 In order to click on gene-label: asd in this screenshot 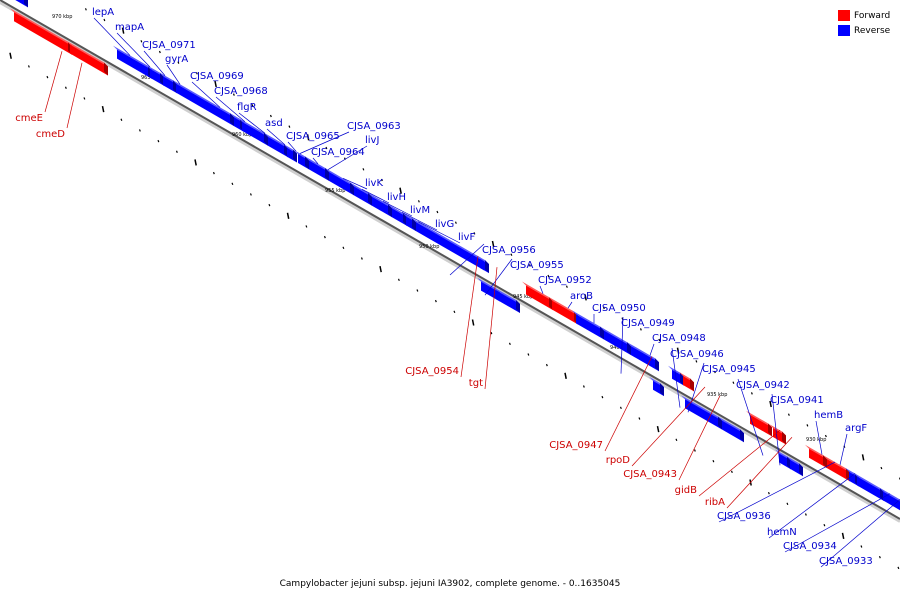, I will do `click(274, 123)`.